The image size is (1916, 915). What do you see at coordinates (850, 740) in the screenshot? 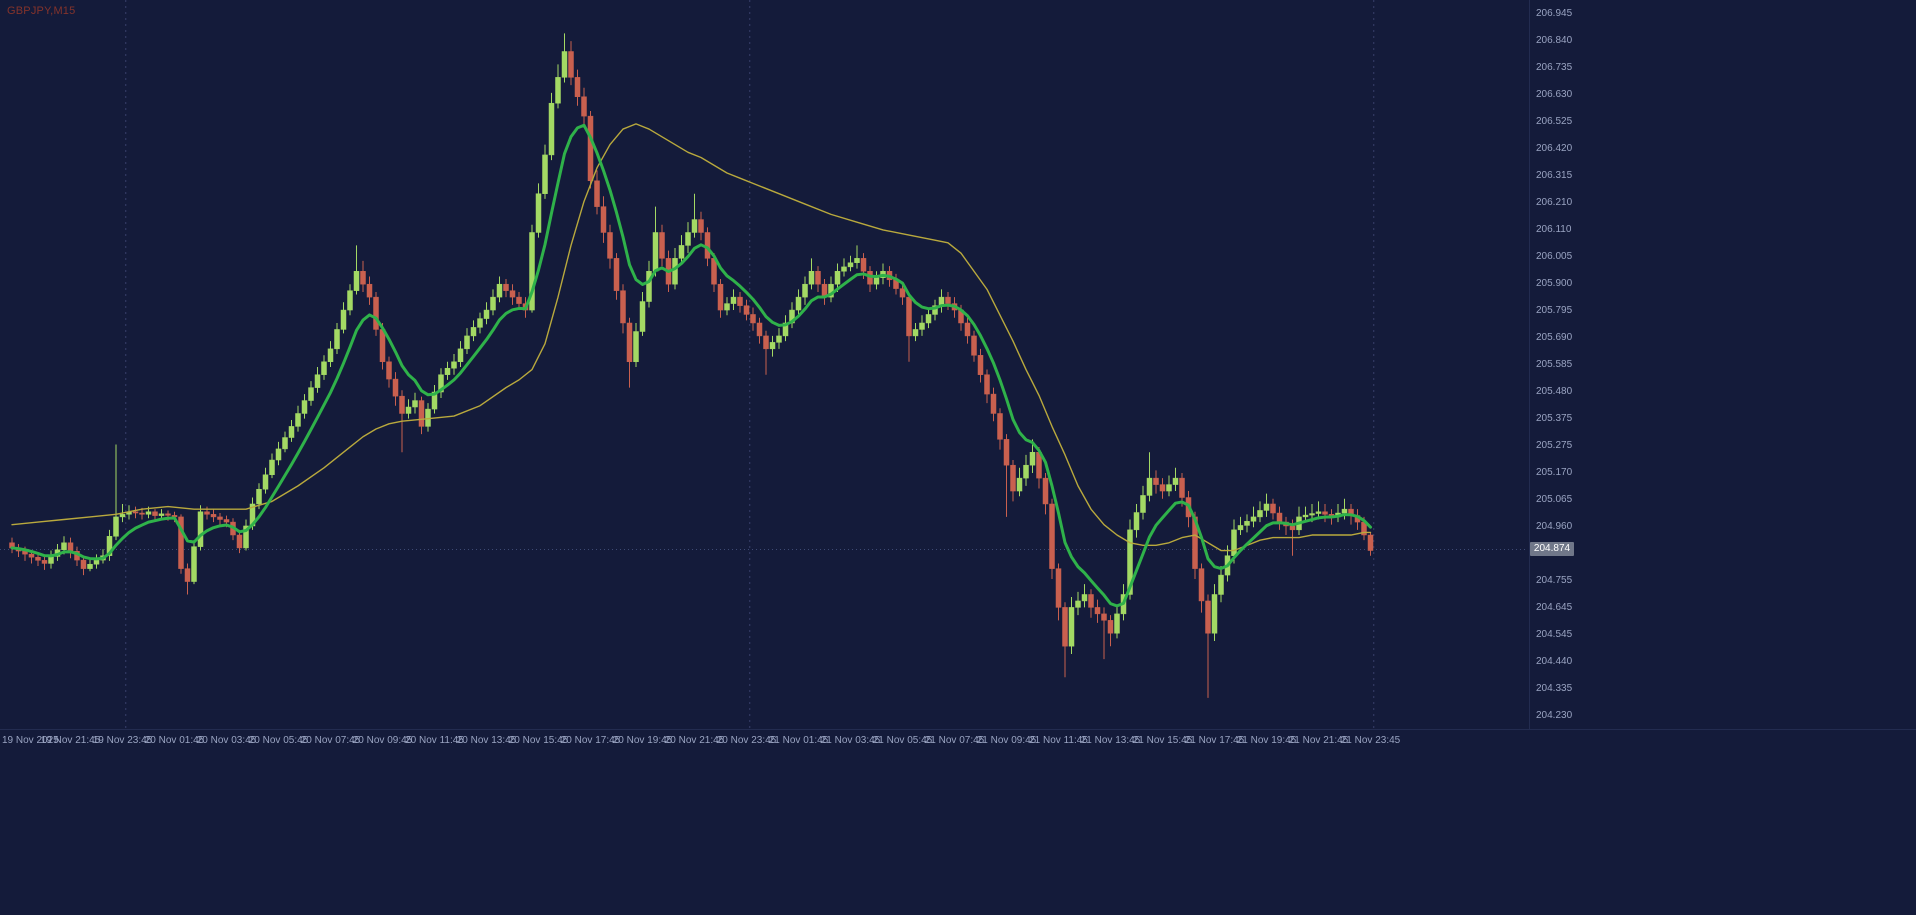
I see `time-axis-label: 21 Nov 03:45` at bounding box center [850, 740].